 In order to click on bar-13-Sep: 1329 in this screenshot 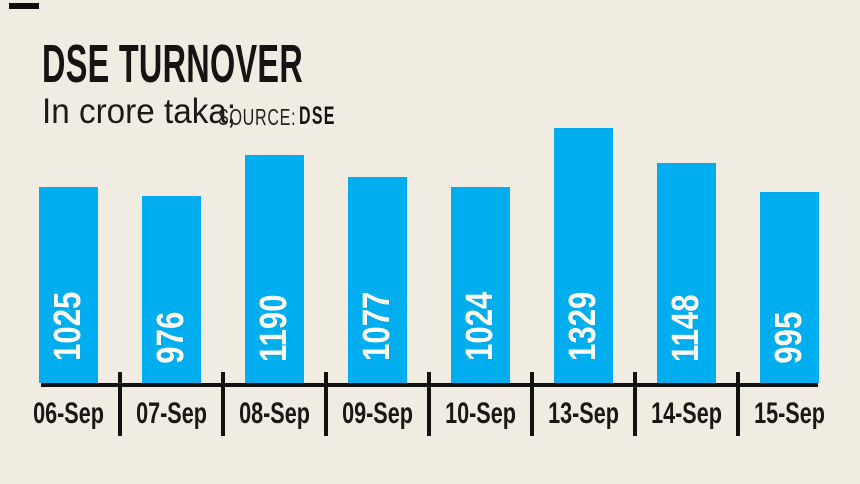, I will do `click(583, 255)`.